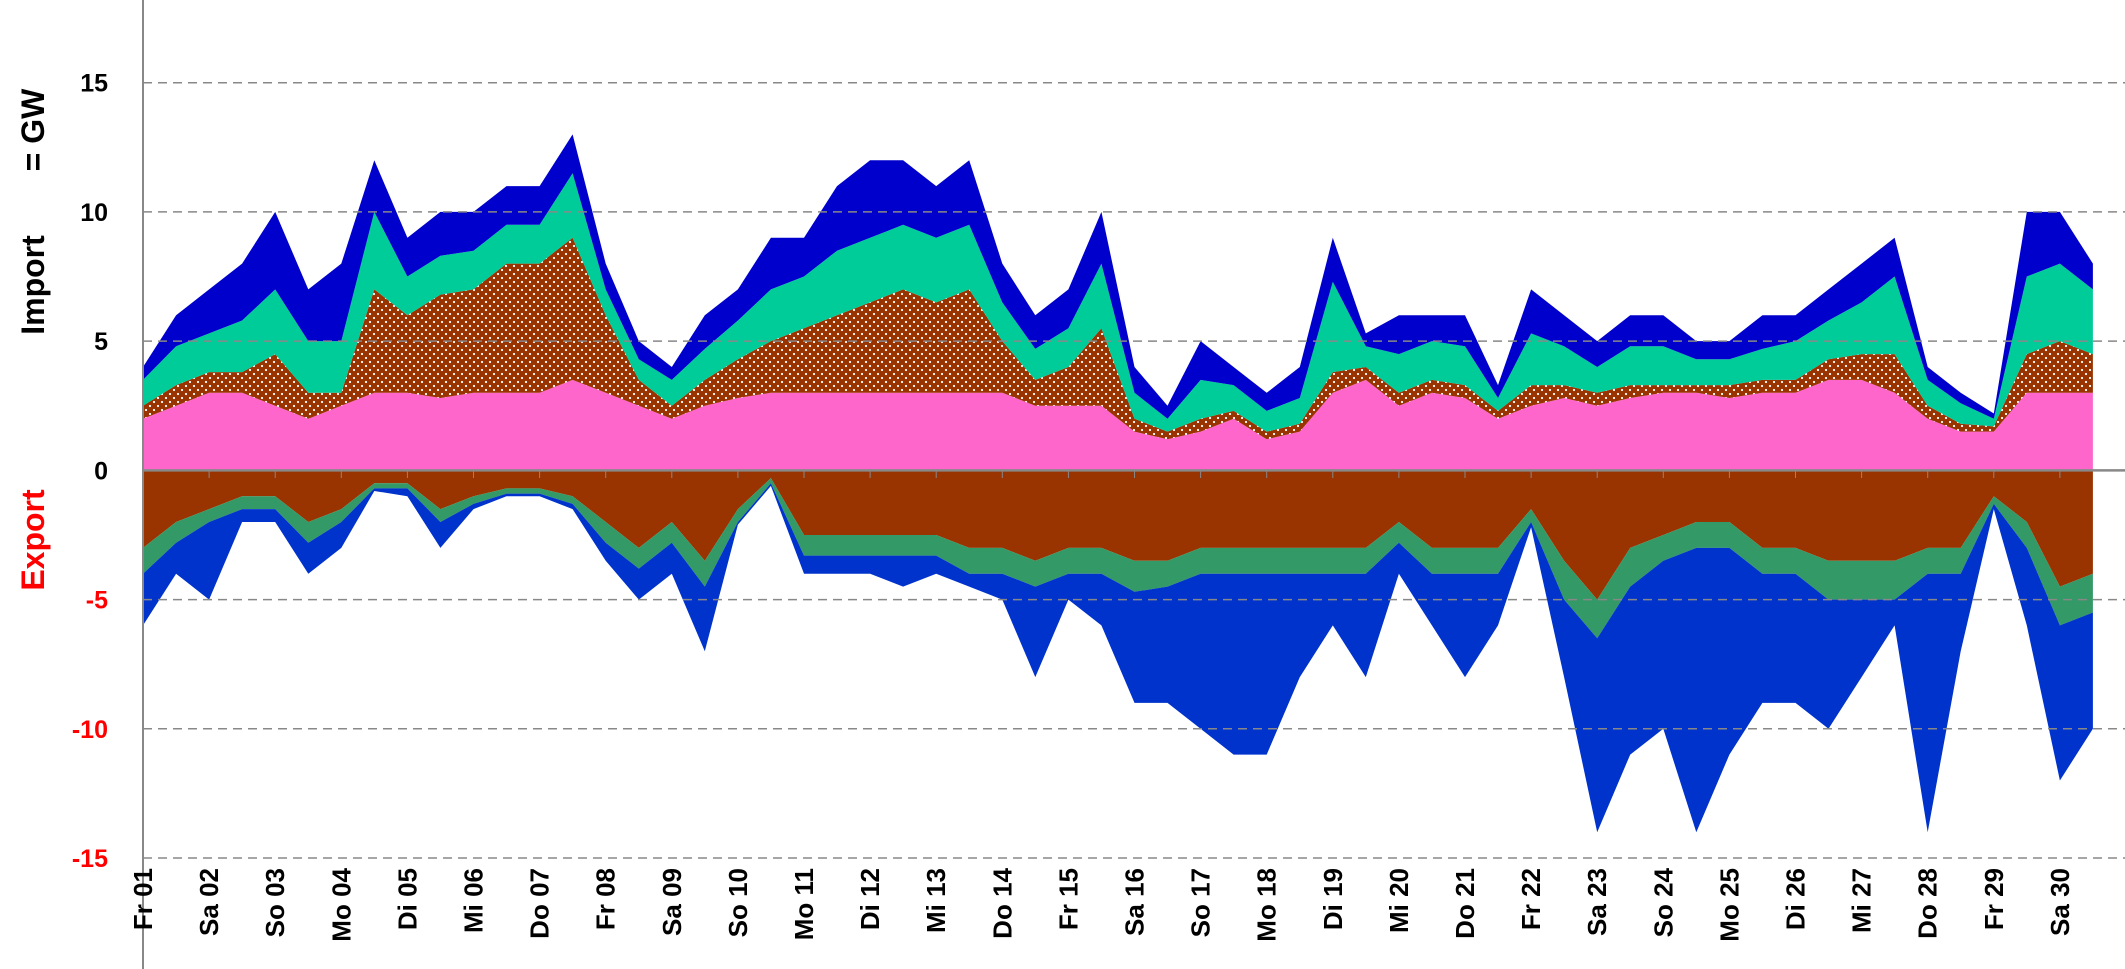 The height and width of the screenshot is (969, 2125). What do you see at coordinates (738, 902) in the screenshot?
I see `x-tick-label: So 10` at bounding box center [738, 902].